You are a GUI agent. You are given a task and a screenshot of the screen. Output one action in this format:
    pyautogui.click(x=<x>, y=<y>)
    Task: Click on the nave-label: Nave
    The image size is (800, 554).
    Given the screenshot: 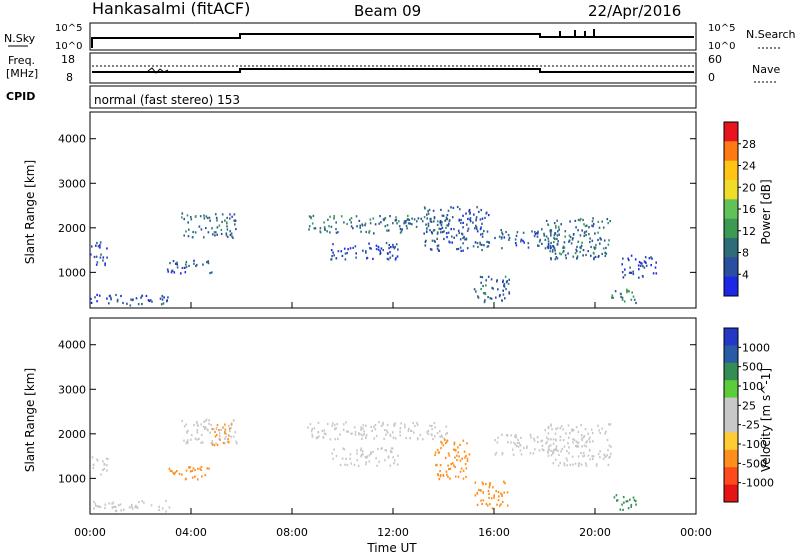 What is the action you would take?
    pyautogui.click(x=766, y=69)
    